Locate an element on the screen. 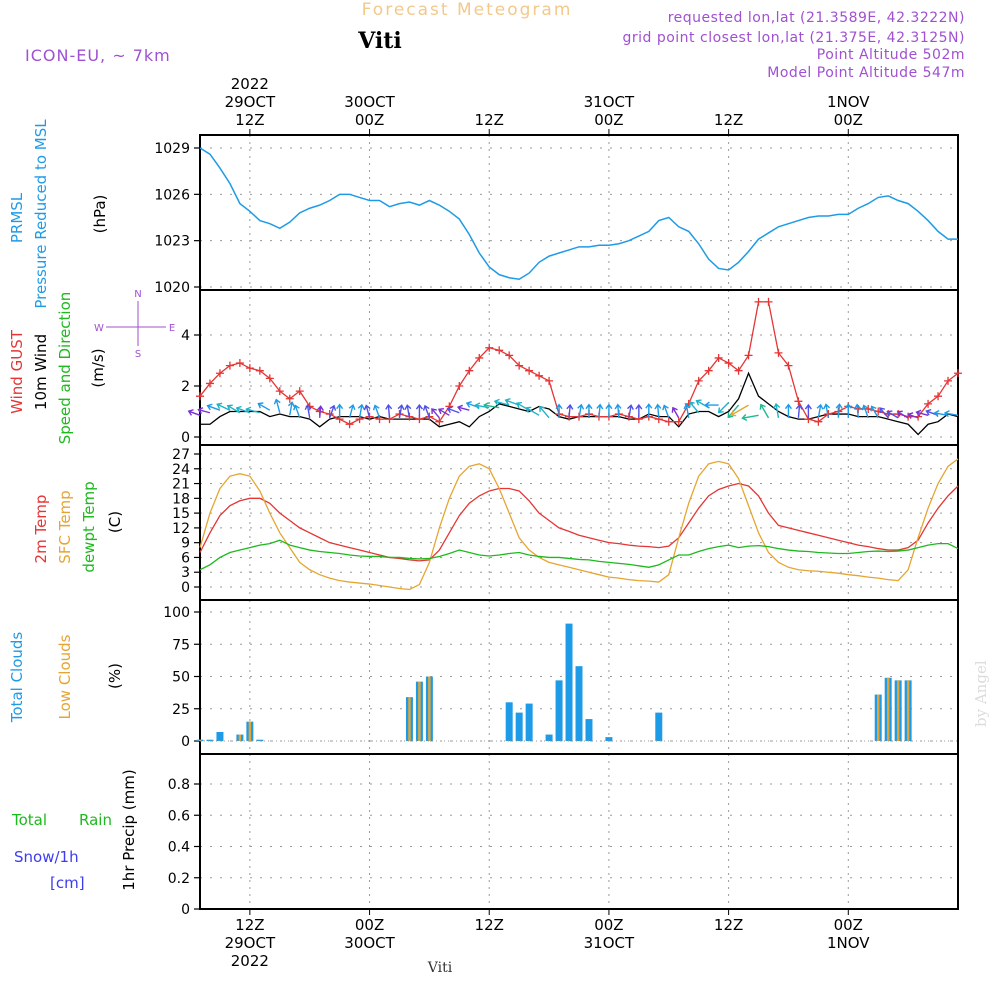  sfc-temp-line is located at coordinates (579, 524).